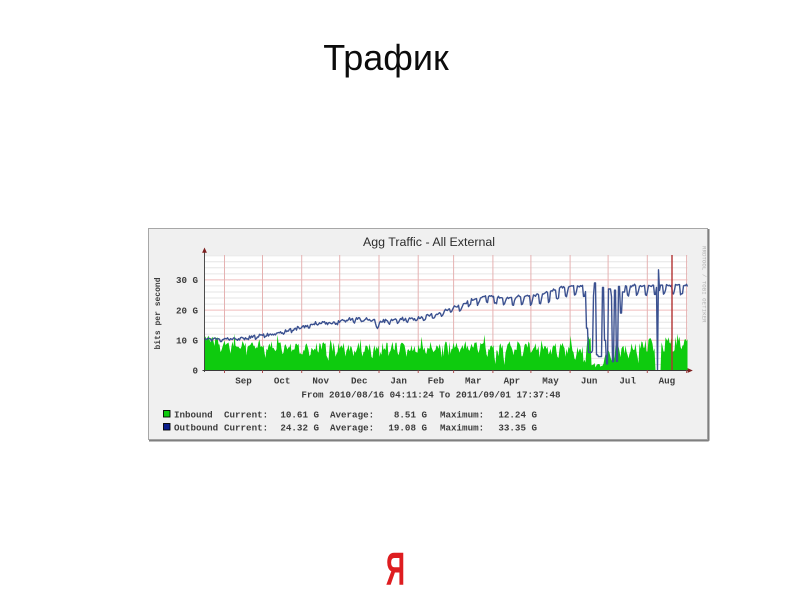  I want to click on svg-text: Jan, so click(398, 381).